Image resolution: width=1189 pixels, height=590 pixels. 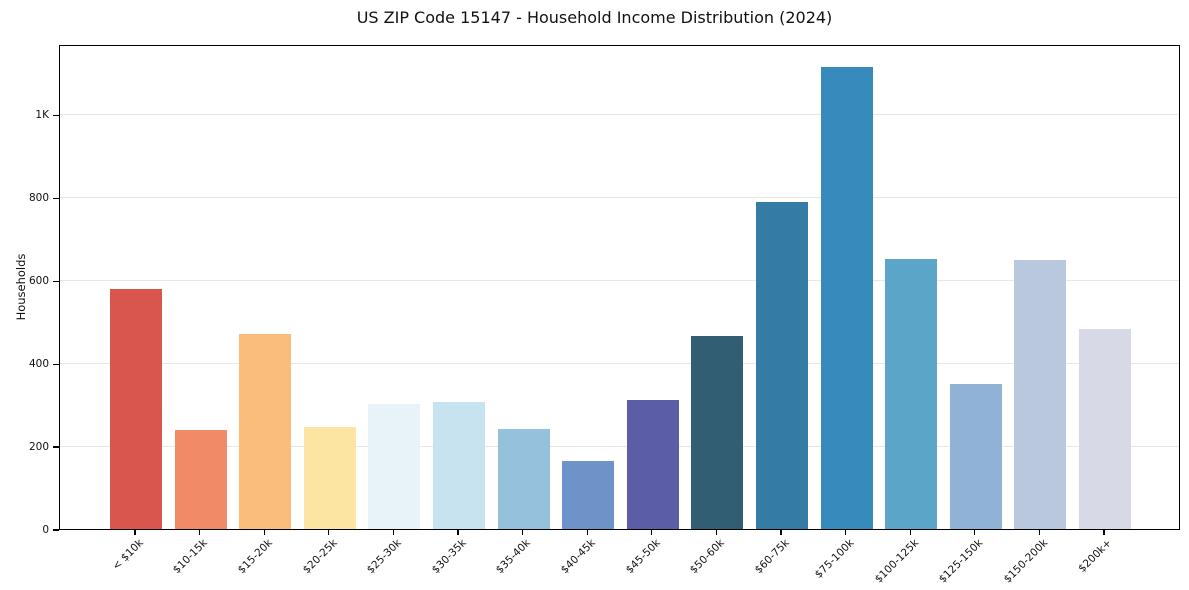 I want to click on x-tick-label: $60-75k, so click(x=772, y=557).